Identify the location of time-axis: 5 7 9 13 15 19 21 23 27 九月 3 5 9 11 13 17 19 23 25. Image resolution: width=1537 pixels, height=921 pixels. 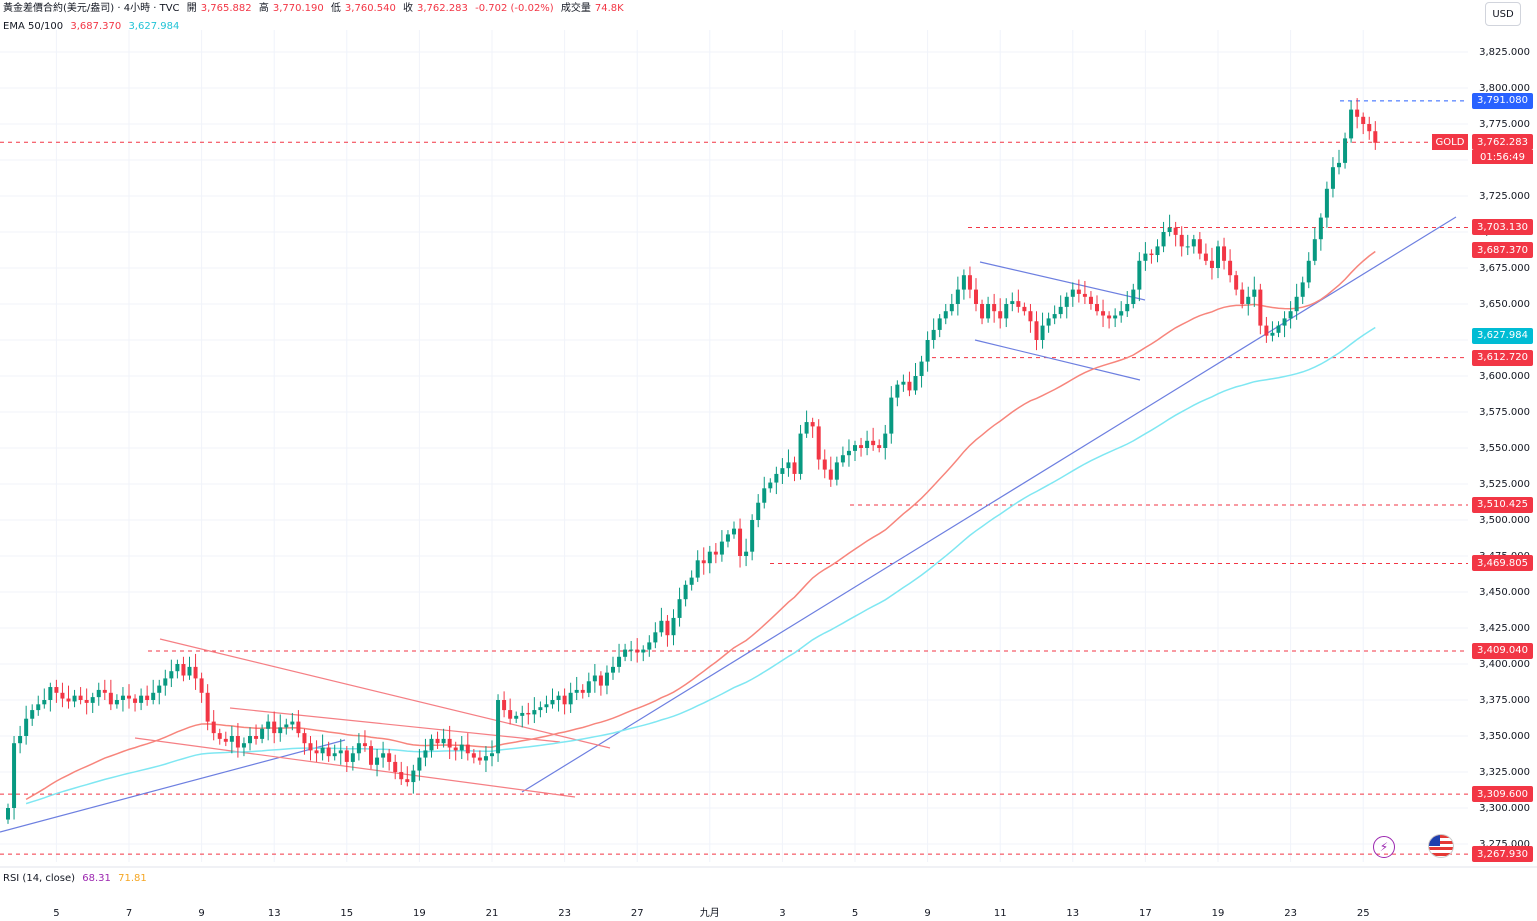
(711, 913).